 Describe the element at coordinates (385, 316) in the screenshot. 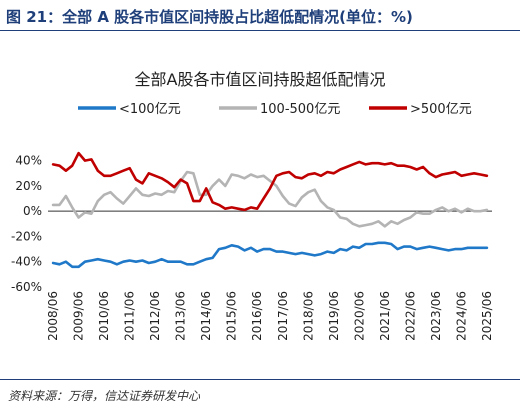

I see `x-tick-label: 2021/06` at that location.